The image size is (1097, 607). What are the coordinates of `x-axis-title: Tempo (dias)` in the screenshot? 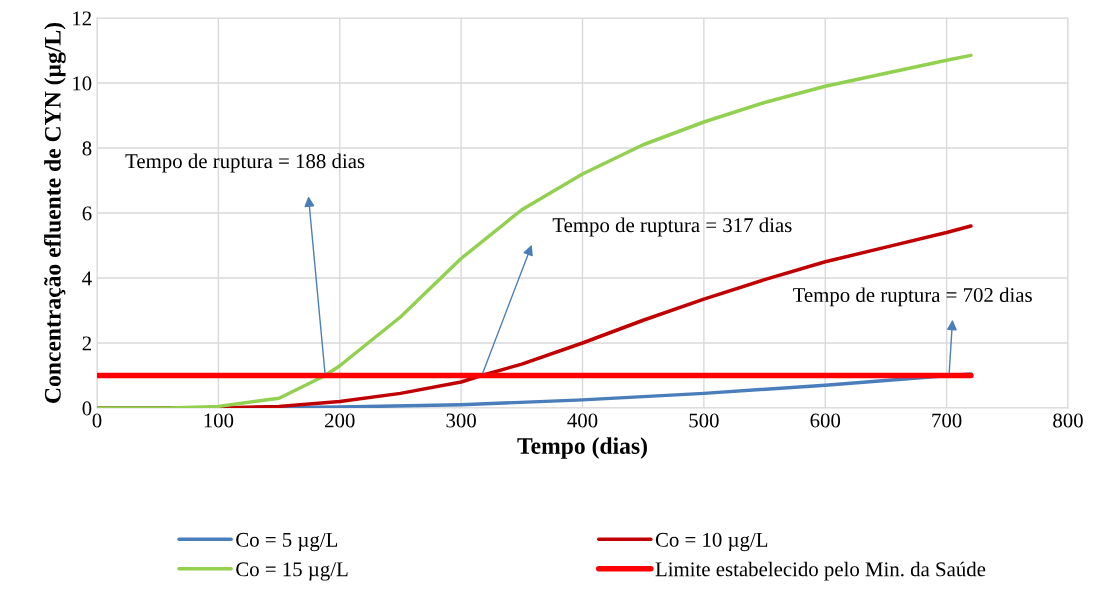 It's located at (582, 448).